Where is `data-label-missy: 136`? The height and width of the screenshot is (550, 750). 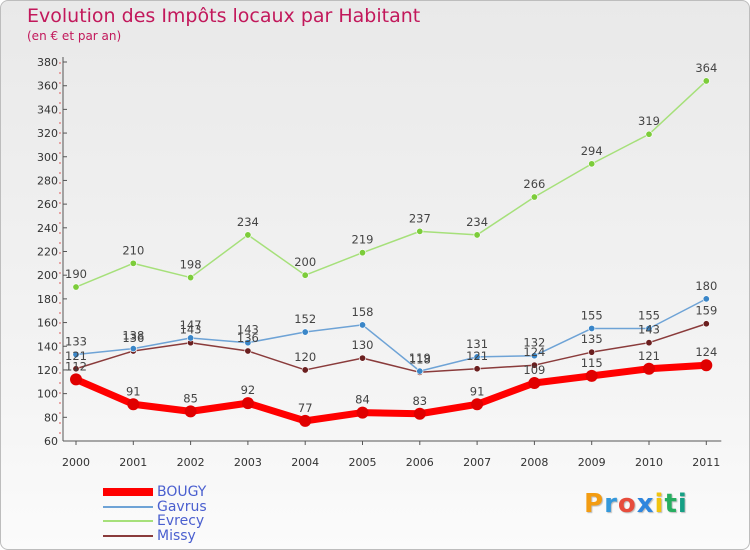 data-label-missy: 136 is located at coordinates (133, 338).